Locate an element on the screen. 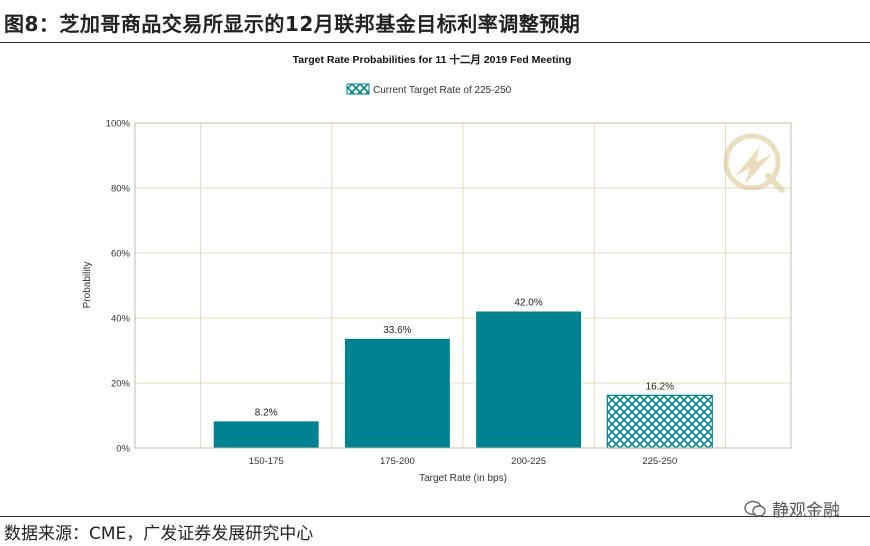  bars is located at coordinates (463, 380).